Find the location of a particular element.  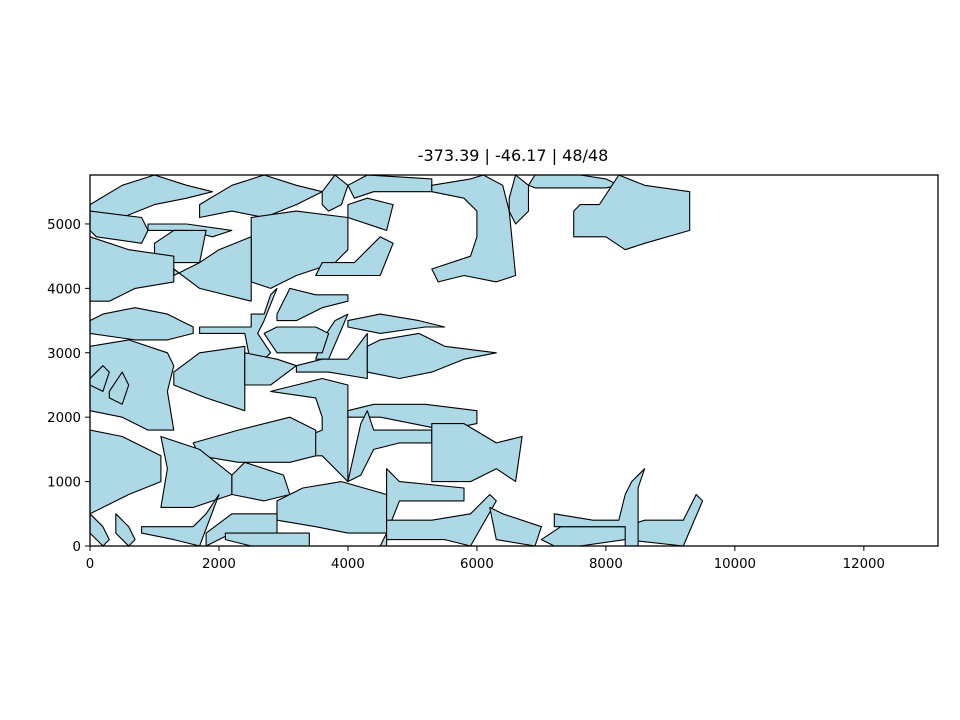

x-tick-label: 2000 is located at coordinates (219, 564).